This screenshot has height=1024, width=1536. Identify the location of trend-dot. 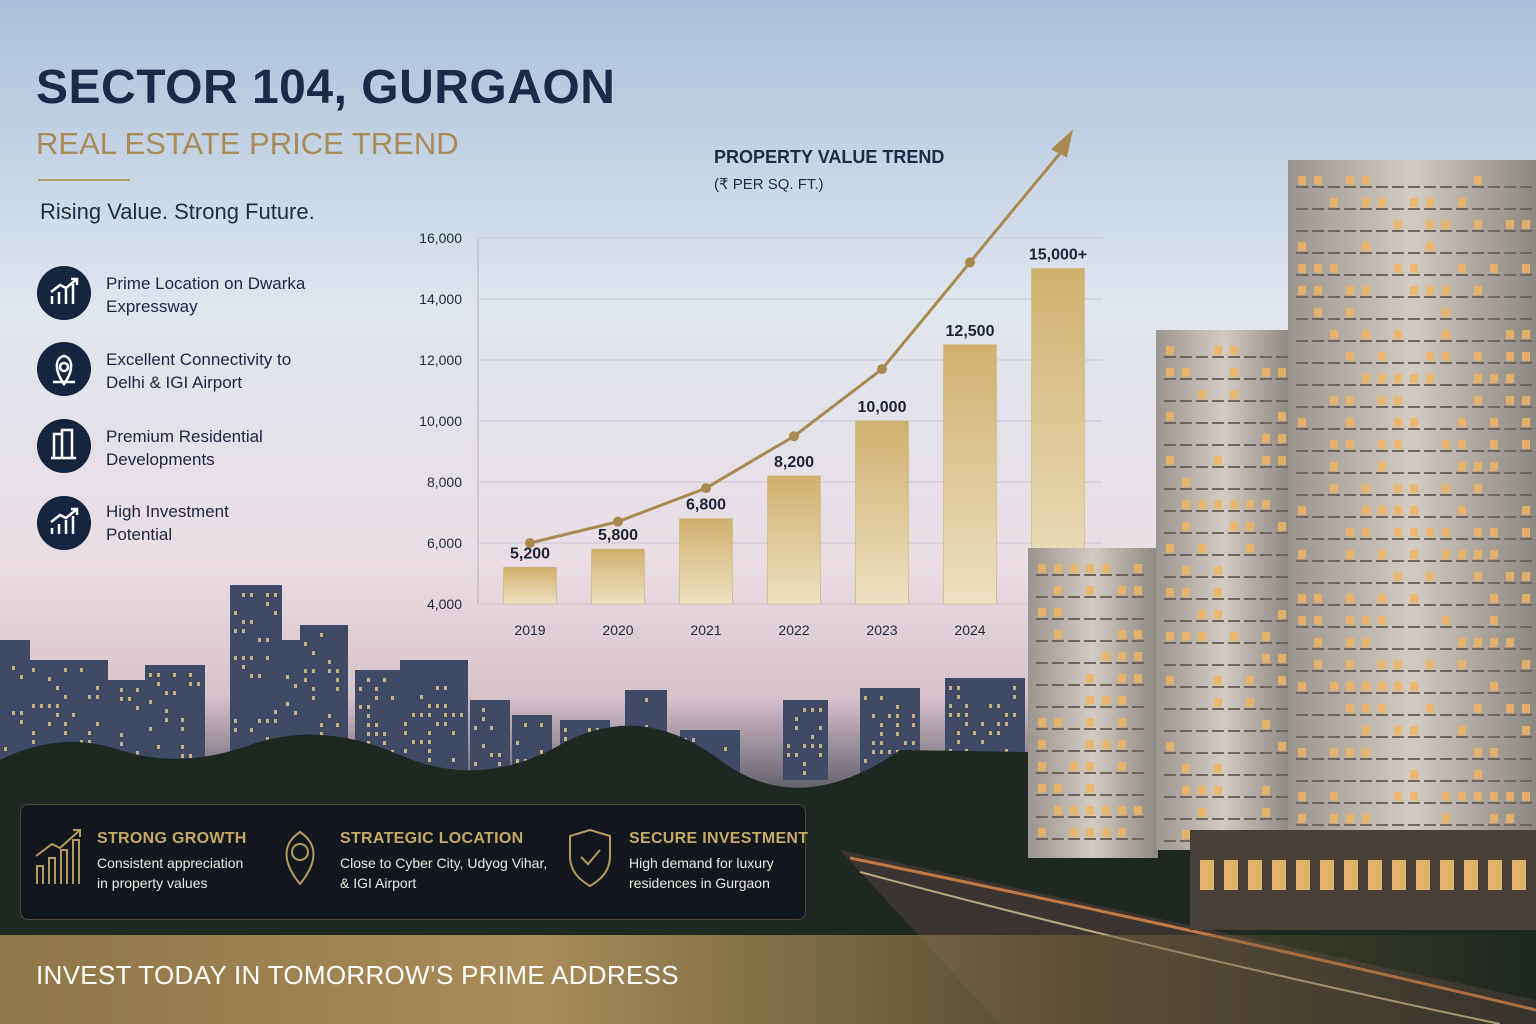
(618, 521).